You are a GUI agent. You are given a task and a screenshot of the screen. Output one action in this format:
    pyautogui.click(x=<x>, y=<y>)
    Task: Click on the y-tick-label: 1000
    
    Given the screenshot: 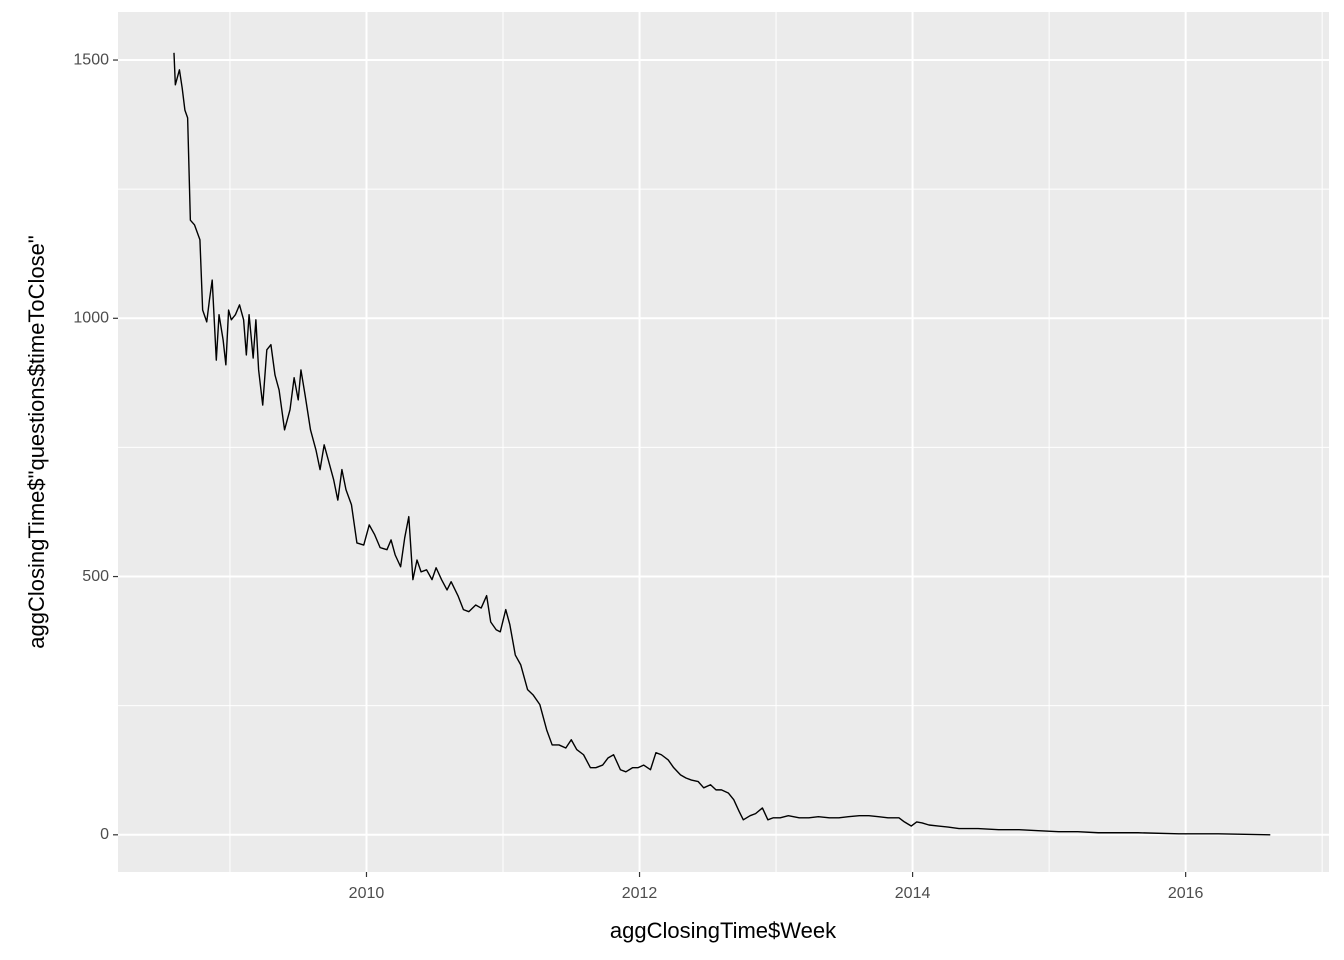 What is the action you would take?
    pyautogui.click(x=91, y=318)
    